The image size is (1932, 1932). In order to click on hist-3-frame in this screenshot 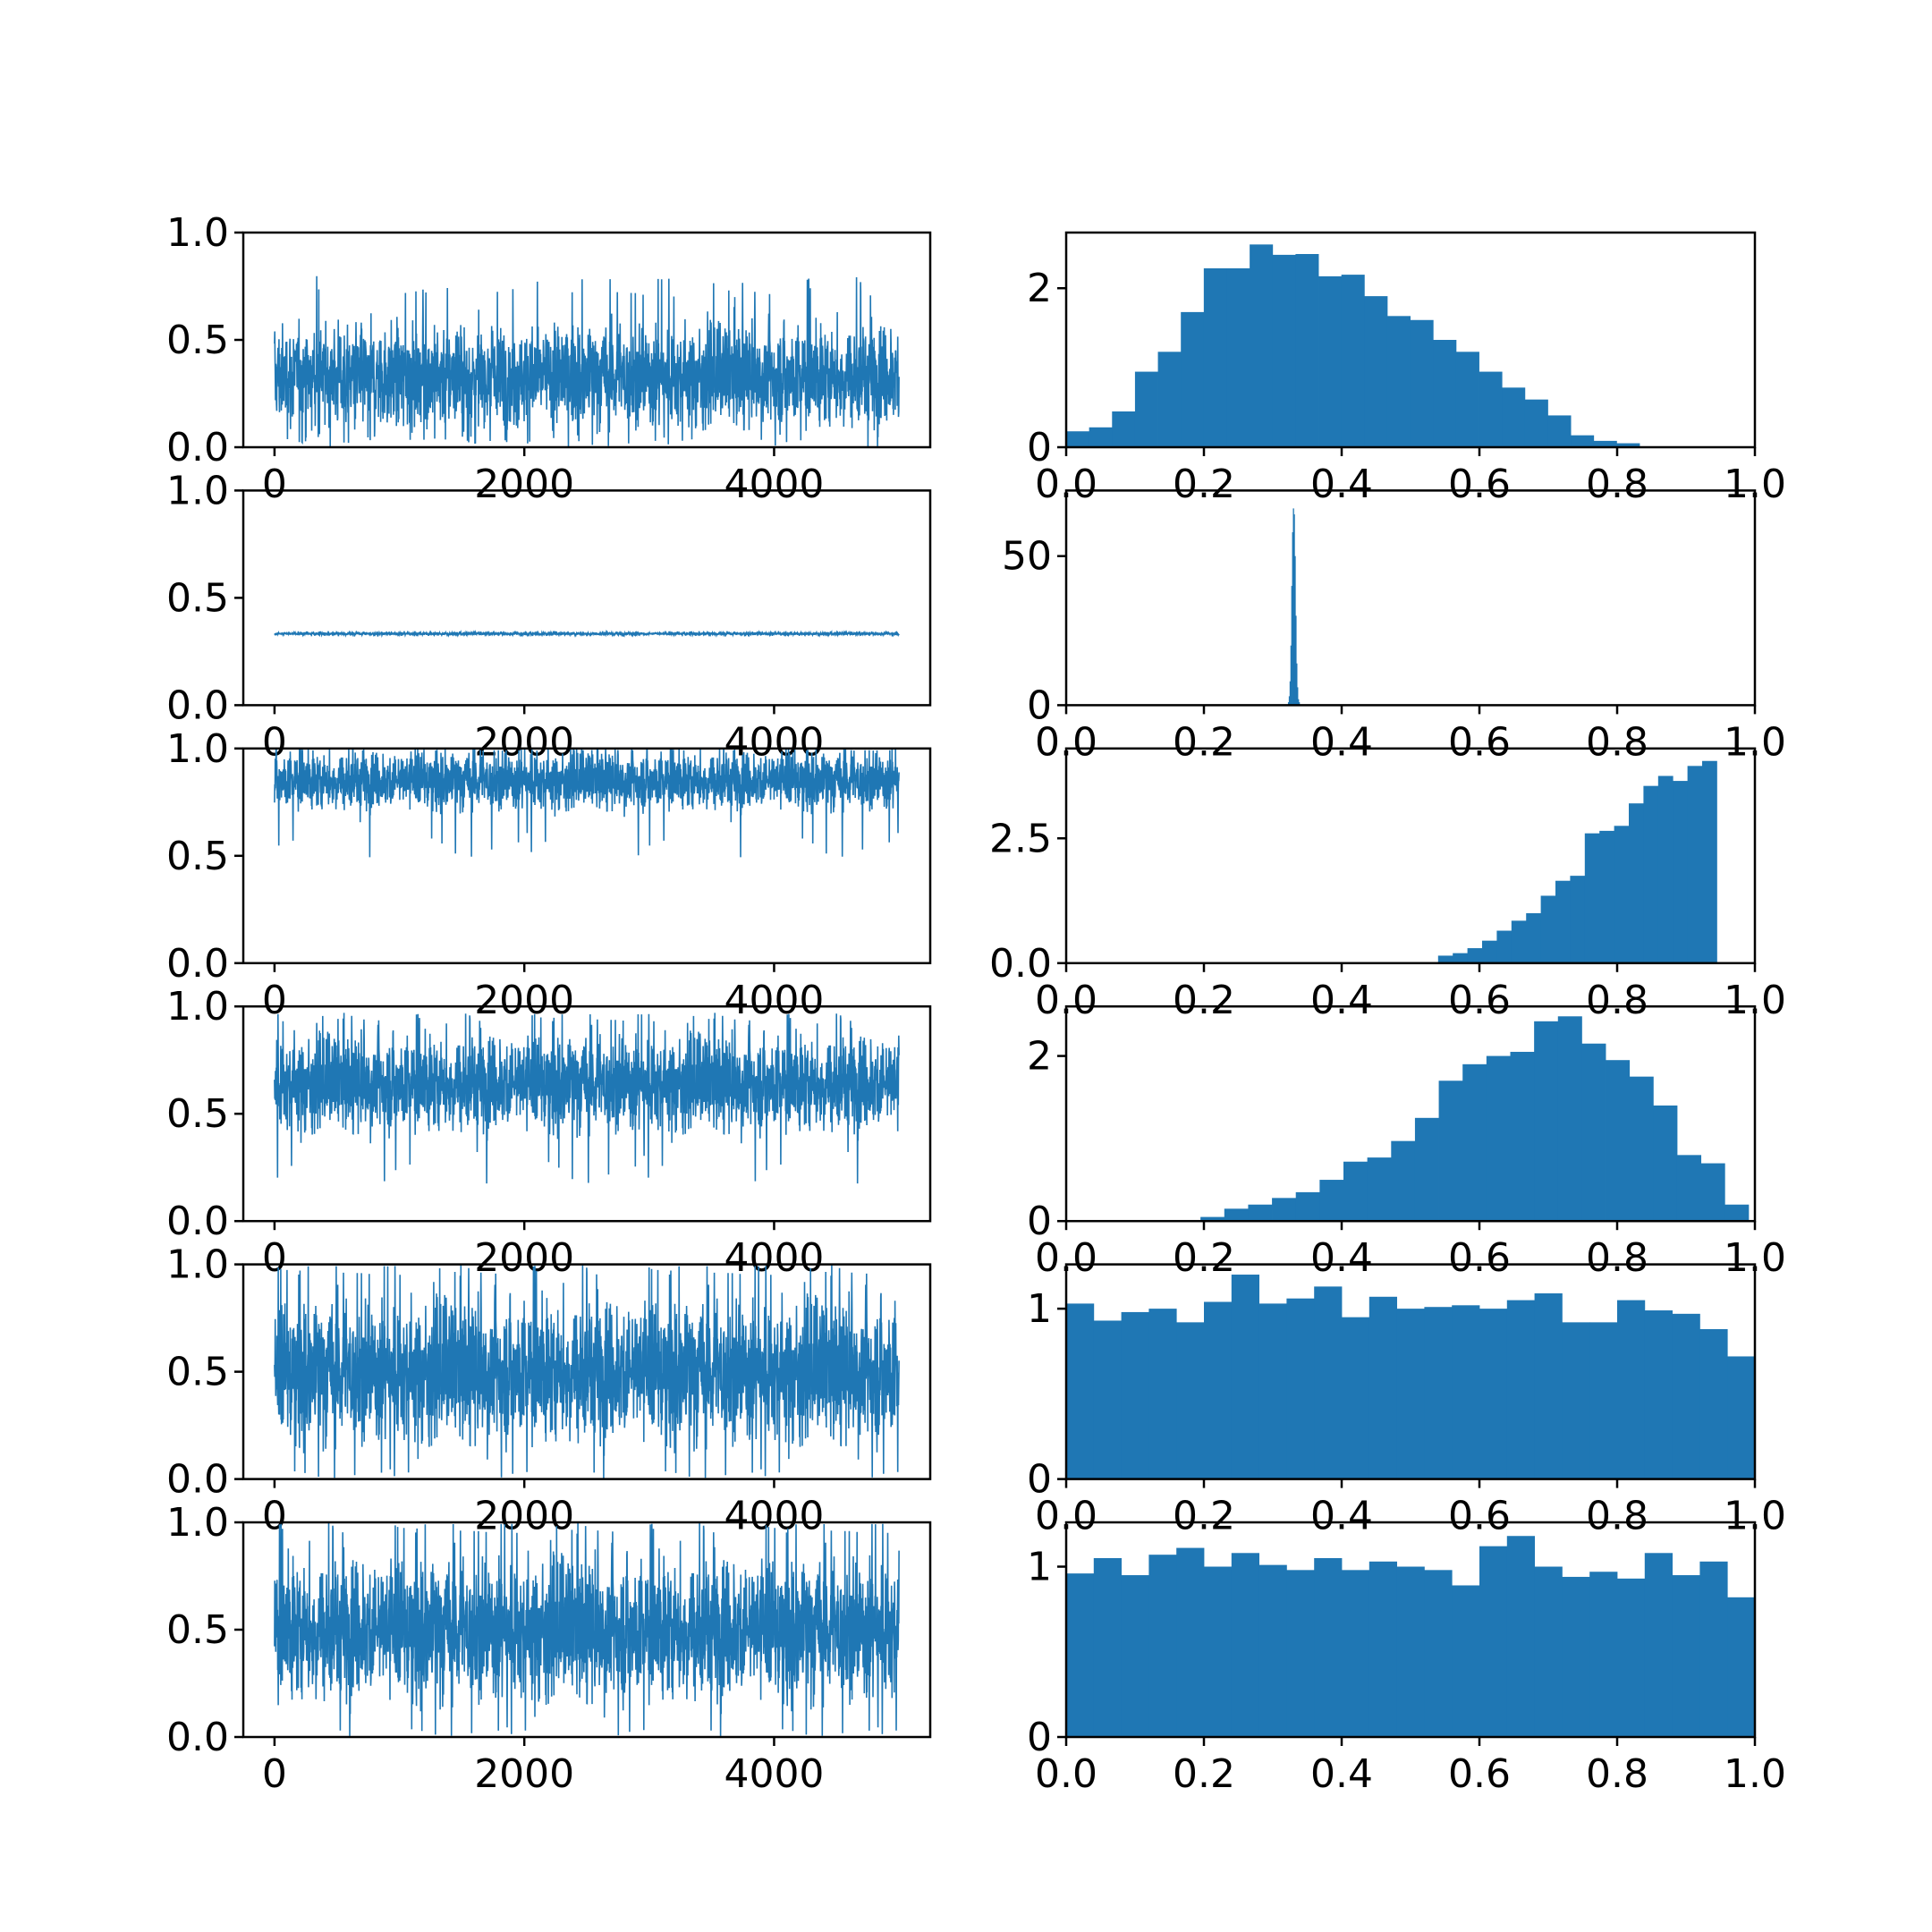, I will do `click(1410, 856)`.